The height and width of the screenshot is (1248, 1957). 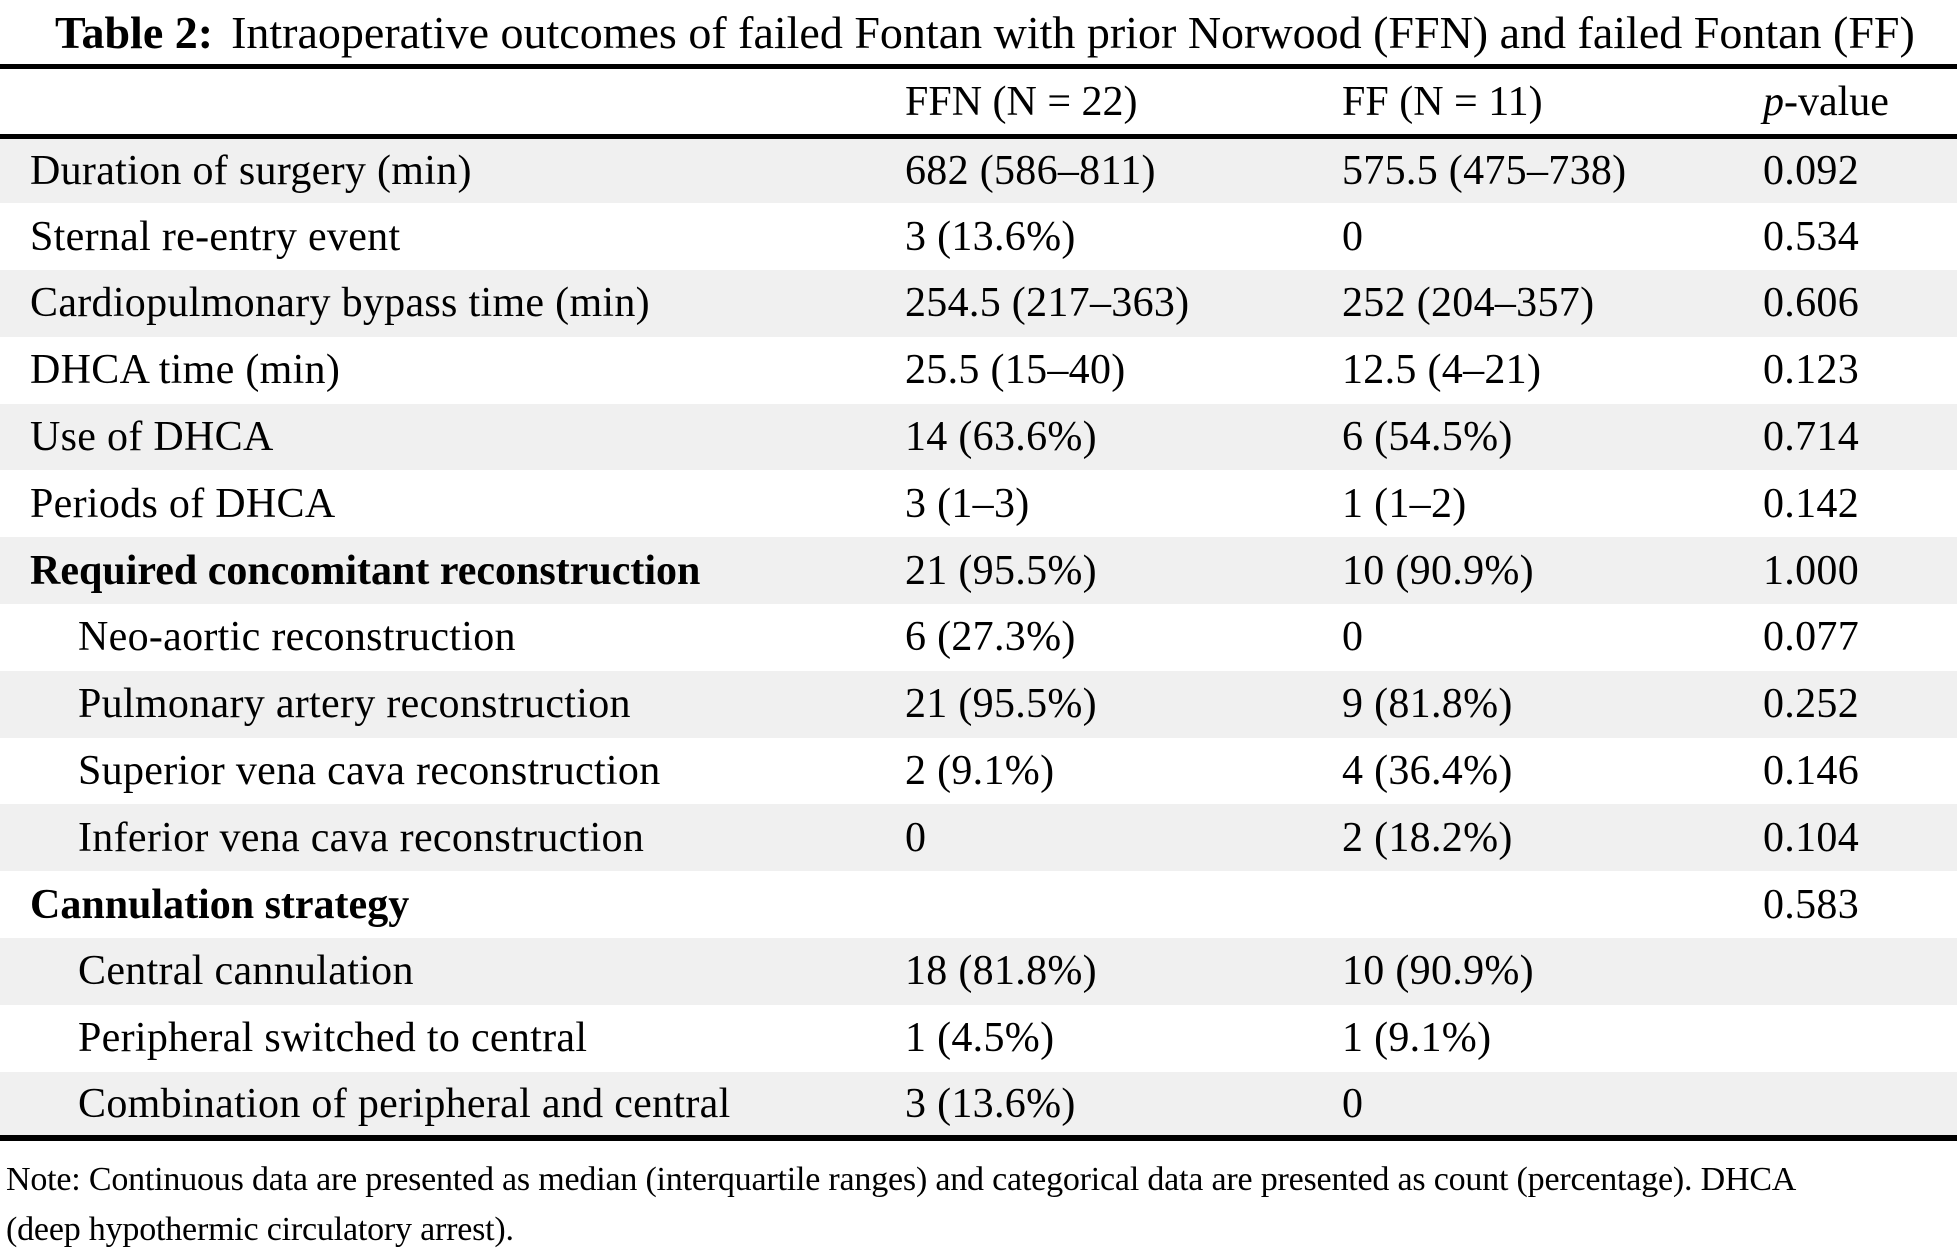 I want to click on row-ffn-value: 2 (9.1%), so click(x=980, y=771).